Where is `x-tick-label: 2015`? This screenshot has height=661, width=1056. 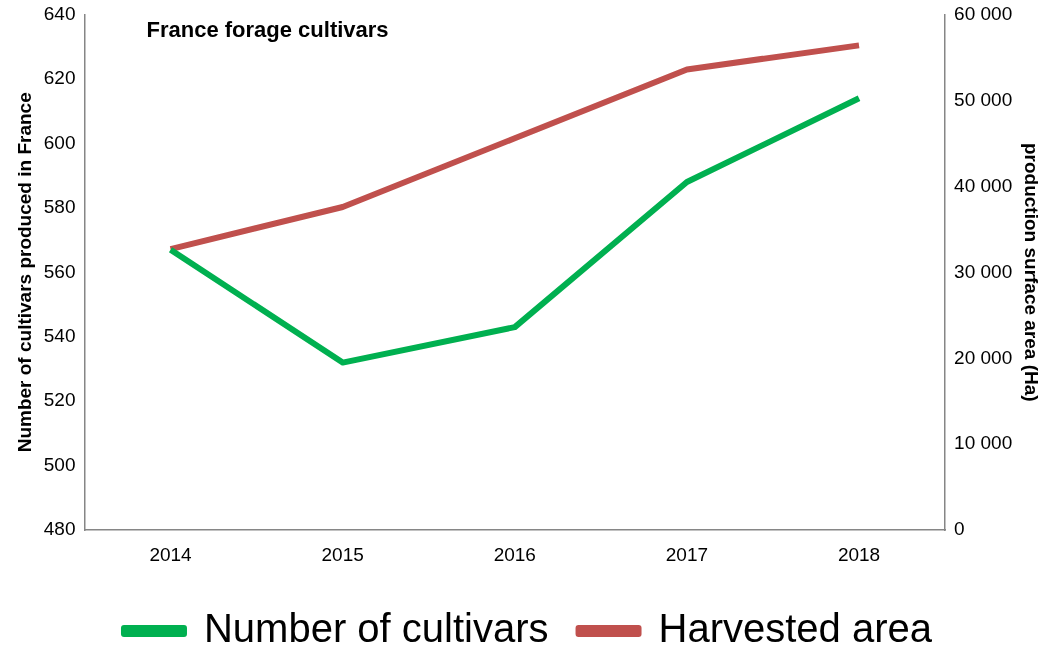
x-tick-label: 2015 is located at coordinates (342, 554).